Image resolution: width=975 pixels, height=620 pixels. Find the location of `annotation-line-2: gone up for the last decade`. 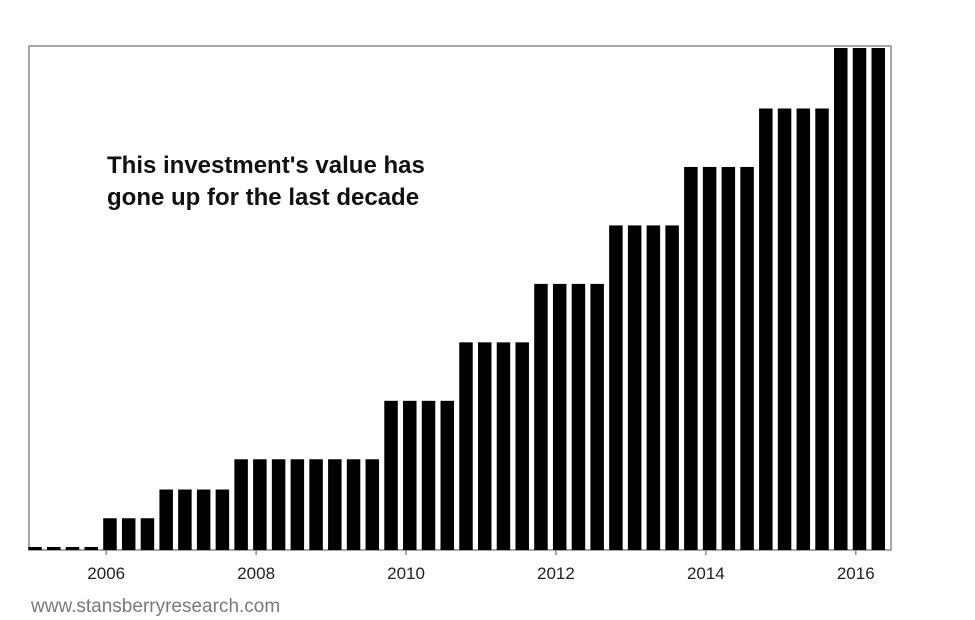

annotation-line-2: gone up for the last decade is located at coordinates (263, 197).